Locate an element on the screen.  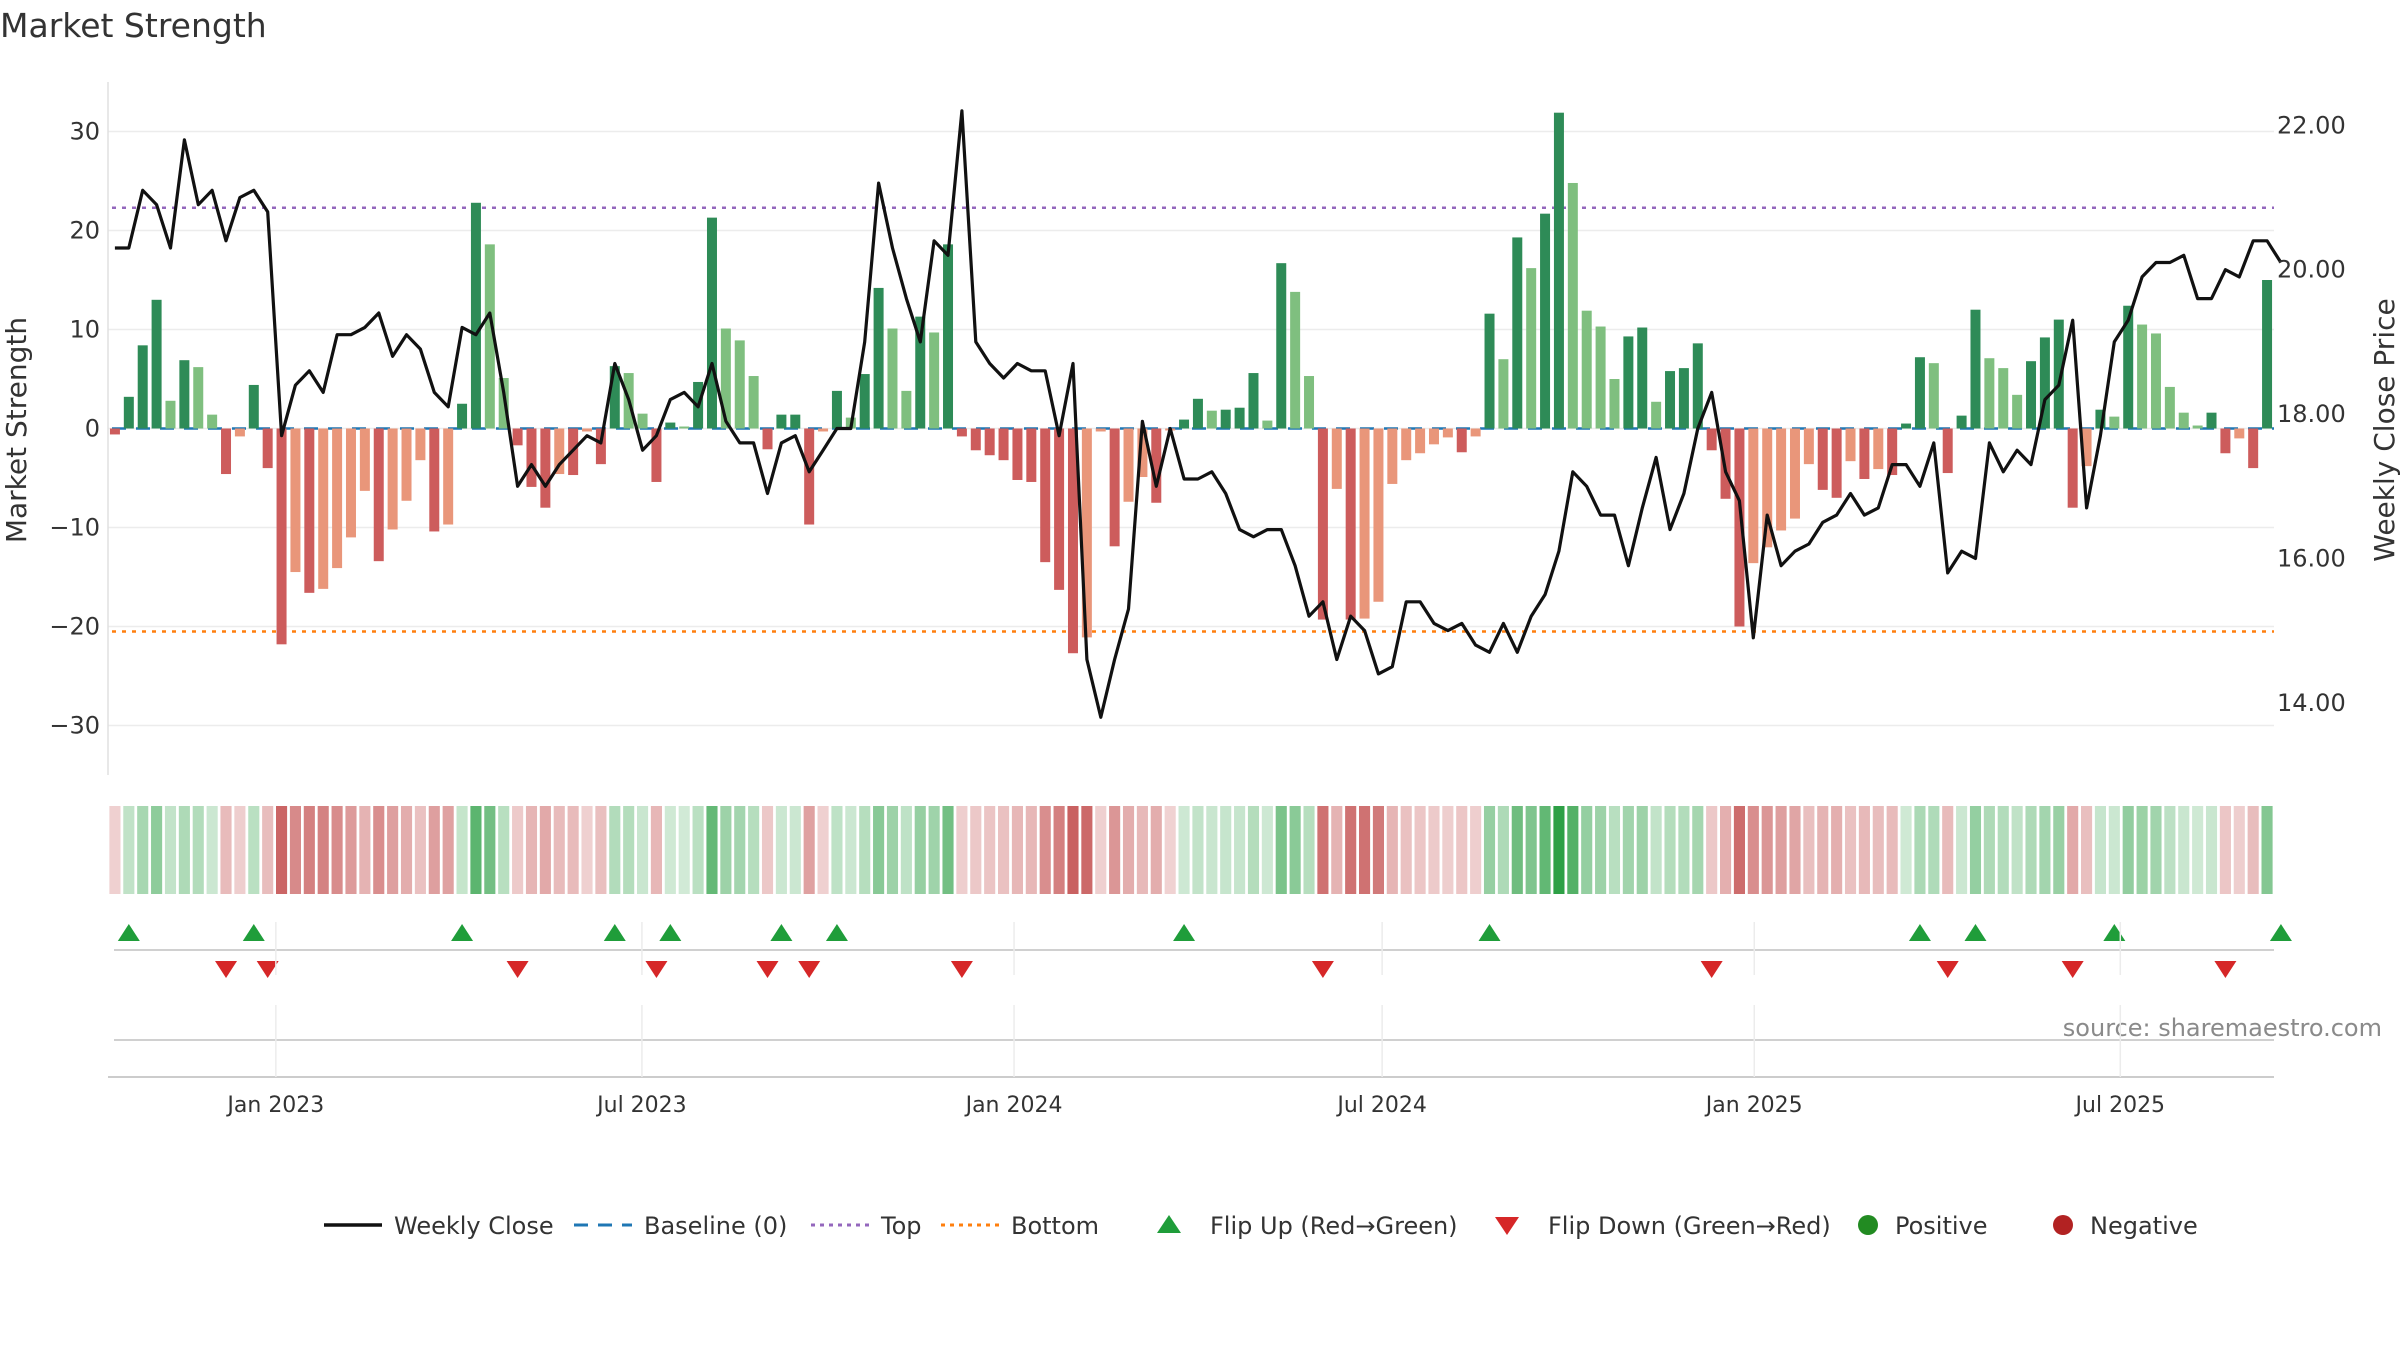
y-left-tick-label: −20 is located at coordinates (74, 627).